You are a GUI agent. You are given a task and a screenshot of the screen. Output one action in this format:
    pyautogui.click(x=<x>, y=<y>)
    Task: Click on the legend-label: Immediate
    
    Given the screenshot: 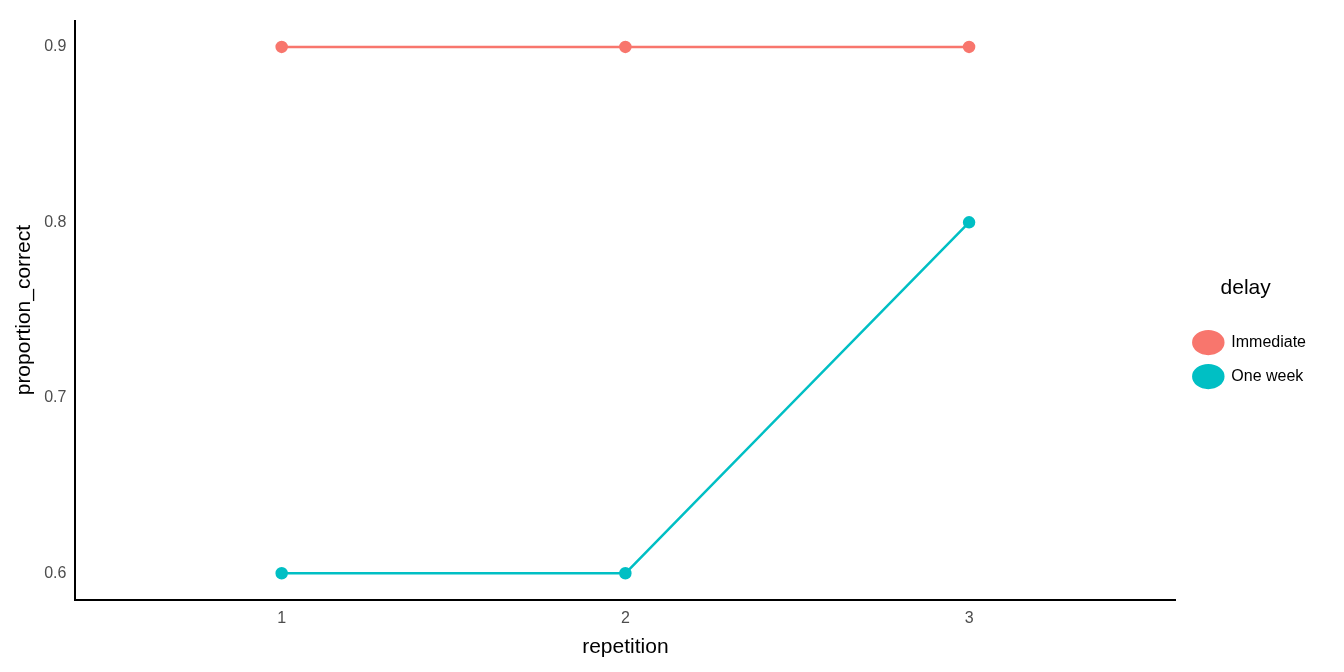 What is the action you would take?
    pyautogui.click(x=1269, y=342)
    